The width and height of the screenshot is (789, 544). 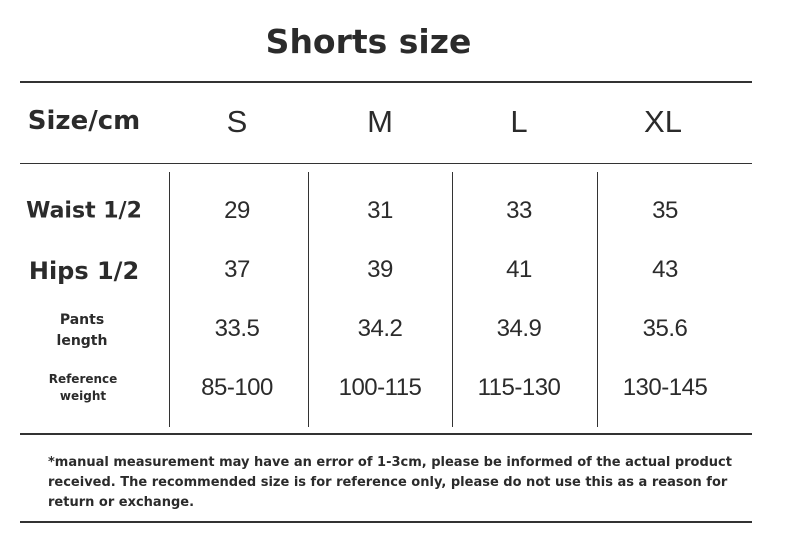 I want to click on row-label-line: weight, so click(x=83, y=396).